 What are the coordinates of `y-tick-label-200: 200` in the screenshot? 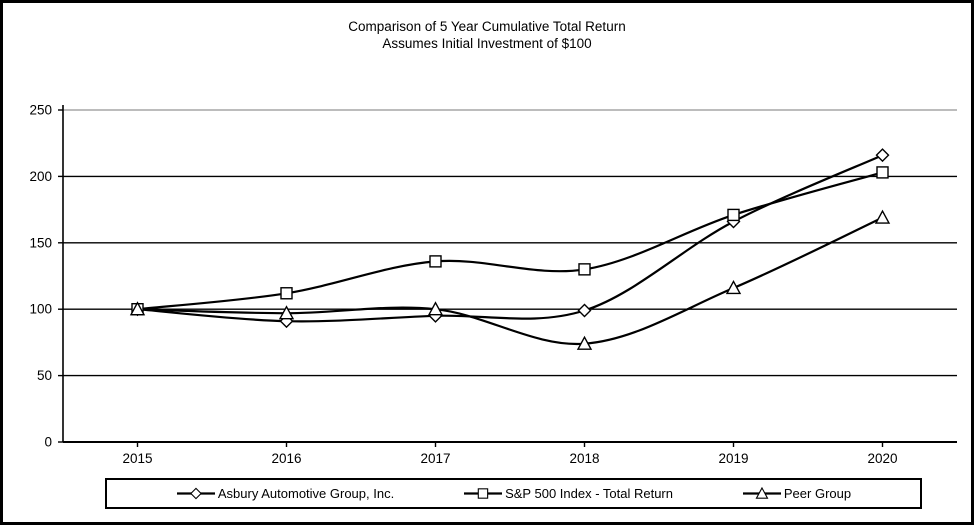 It's located at (40, 176).